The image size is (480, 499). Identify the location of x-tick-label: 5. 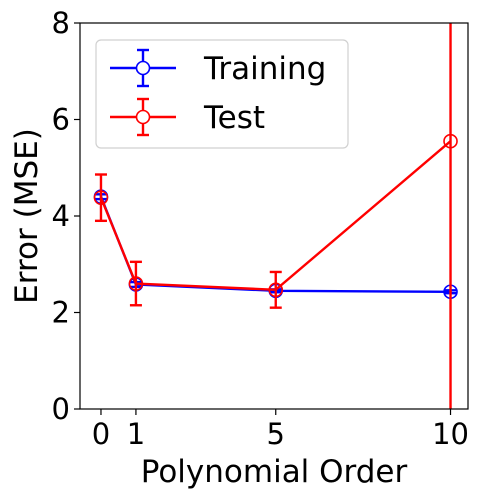
(276, 434).